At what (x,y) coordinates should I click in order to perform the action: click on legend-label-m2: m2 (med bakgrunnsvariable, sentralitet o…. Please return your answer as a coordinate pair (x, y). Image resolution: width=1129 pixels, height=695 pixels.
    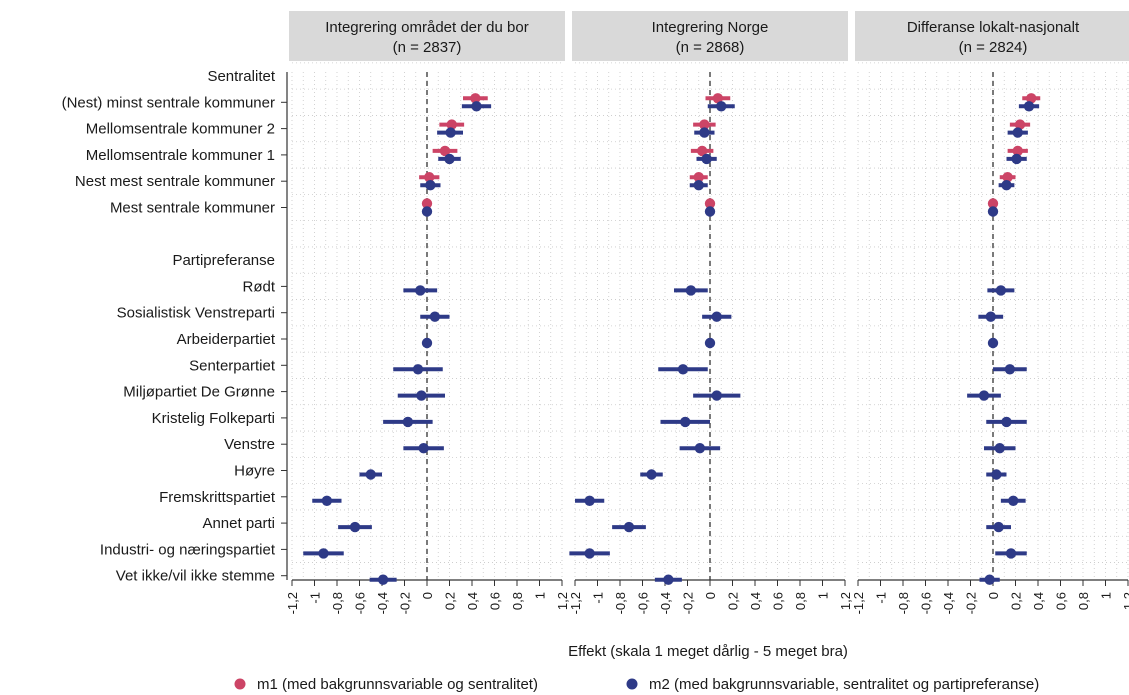
    Looking at the image, I should click on (844, 684).